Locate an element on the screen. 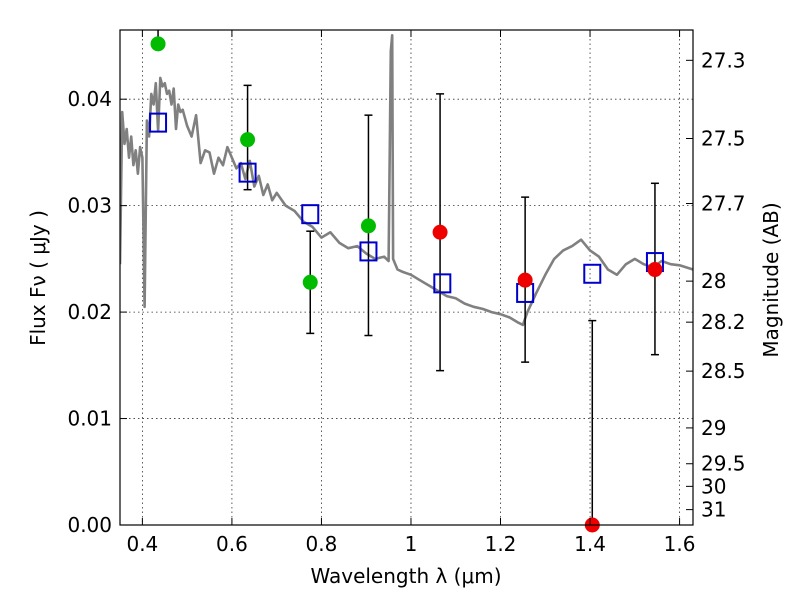 This screenshot has height=600, width=800. right-tick-label: 28.5 is located at coordinates (723, 371).